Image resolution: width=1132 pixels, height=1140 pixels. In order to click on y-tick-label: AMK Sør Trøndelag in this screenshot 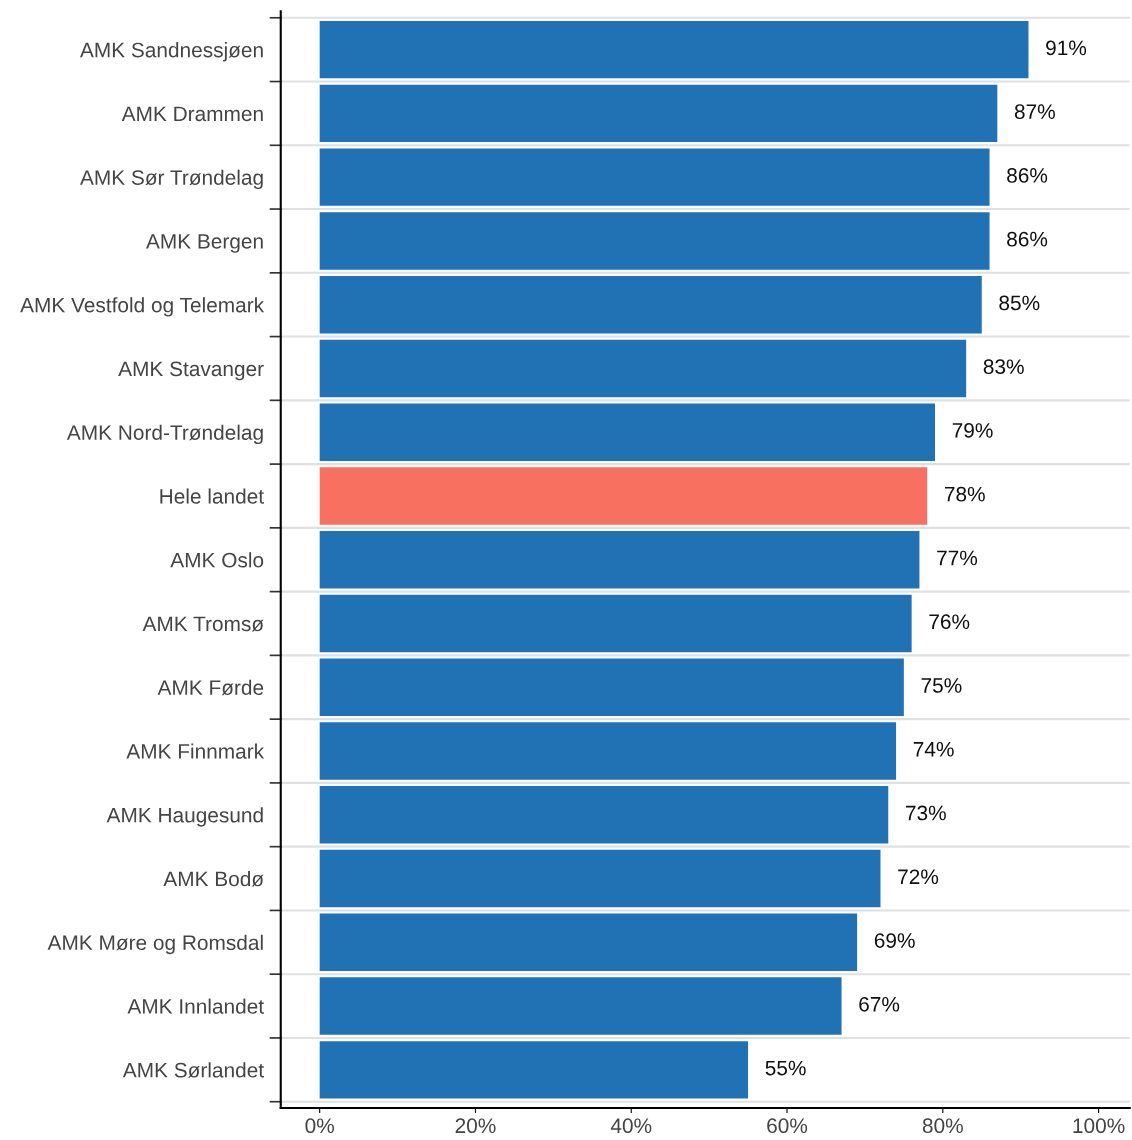, I will do `click(171, 179)`.